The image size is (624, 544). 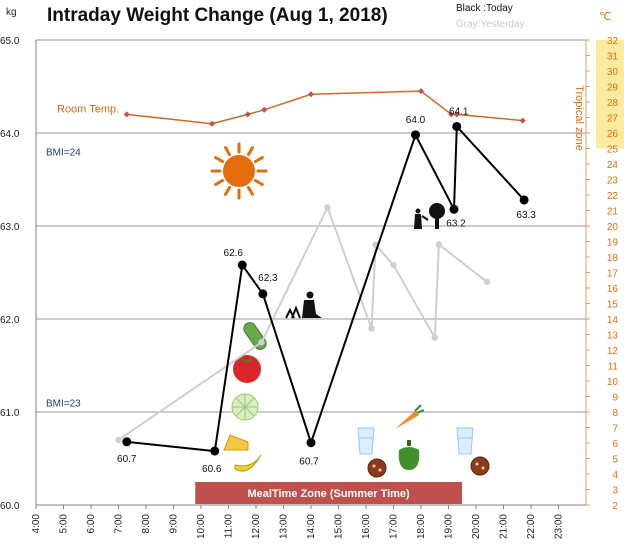 I want to click on tomato-body, so click(x=247, y=369).